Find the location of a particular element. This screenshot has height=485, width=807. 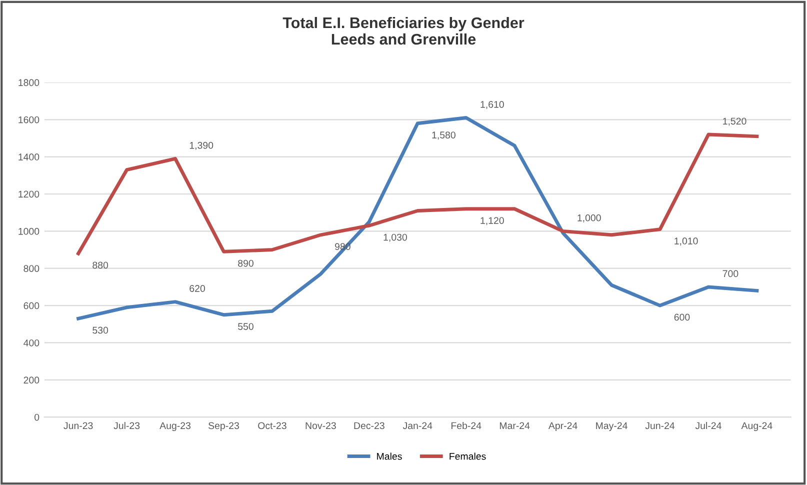

x-tick-label: Jan-24 is located at coordinates (417, 426).